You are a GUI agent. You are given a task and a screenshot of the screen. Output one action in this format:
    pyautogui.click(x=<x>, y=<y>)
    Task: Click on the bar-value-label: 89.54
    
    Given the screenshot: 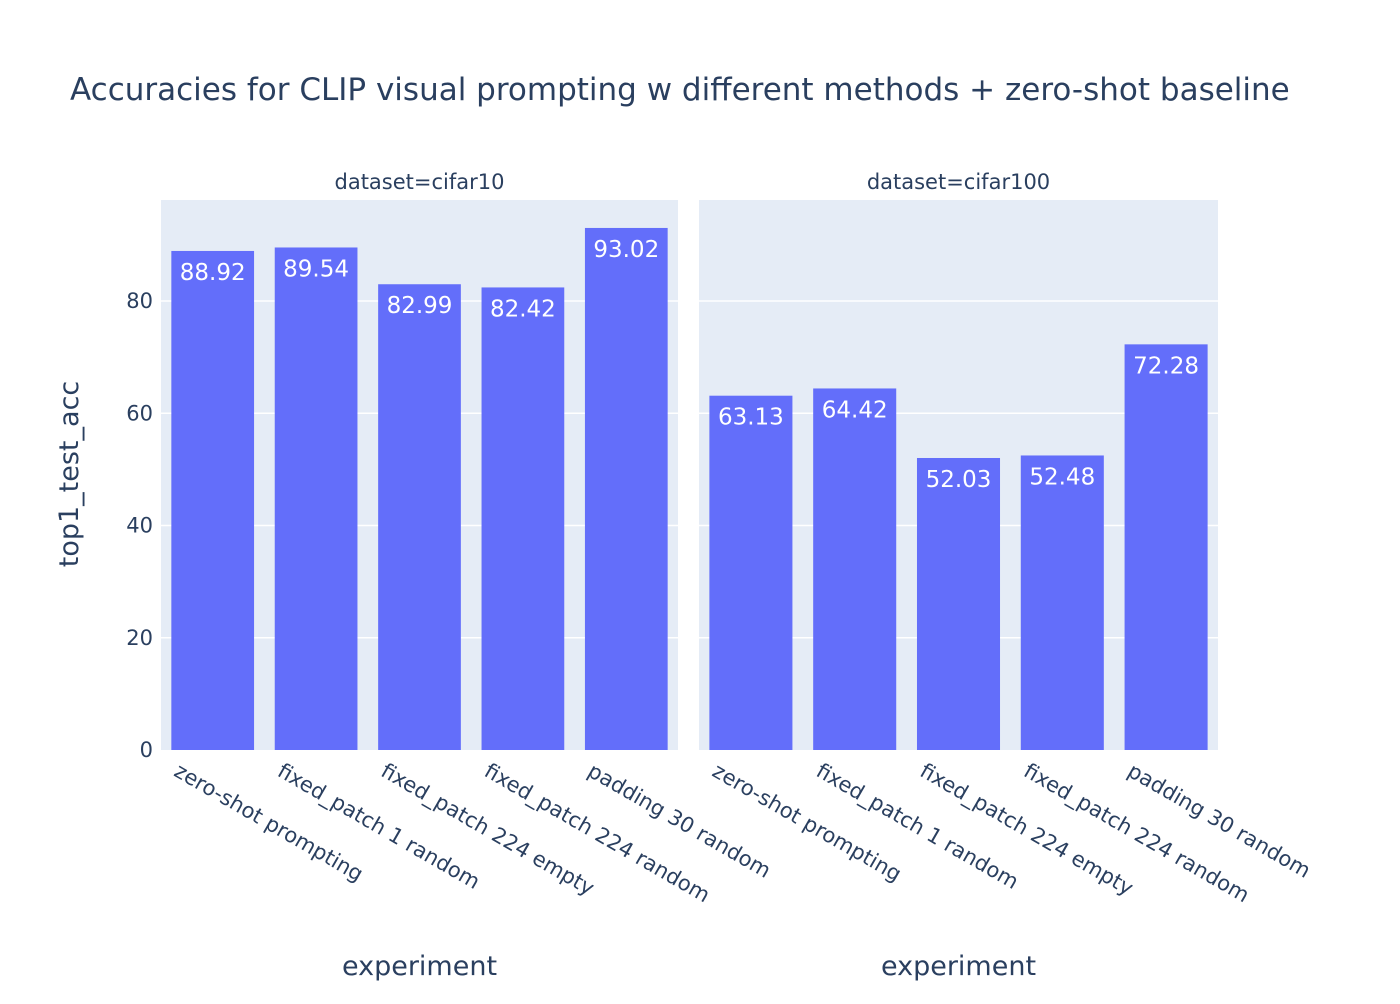 What is the action you would take?
    pyautogui.click(x=316, y=269)
    